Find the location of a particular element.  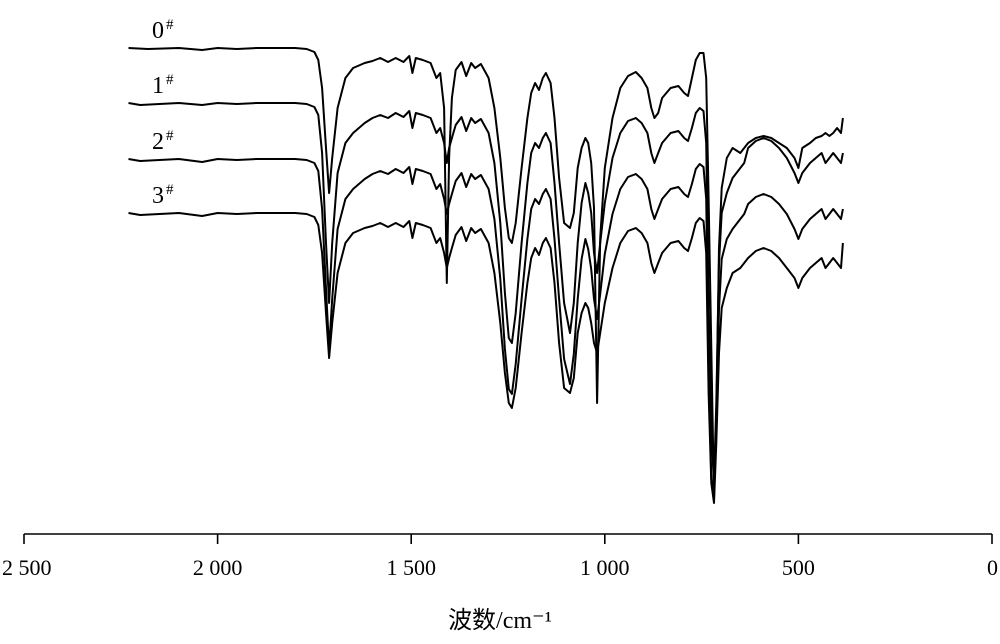

x-axis: 2 500 2 000 1 500 1 000 500 0 is located at coordinates (500, 556).